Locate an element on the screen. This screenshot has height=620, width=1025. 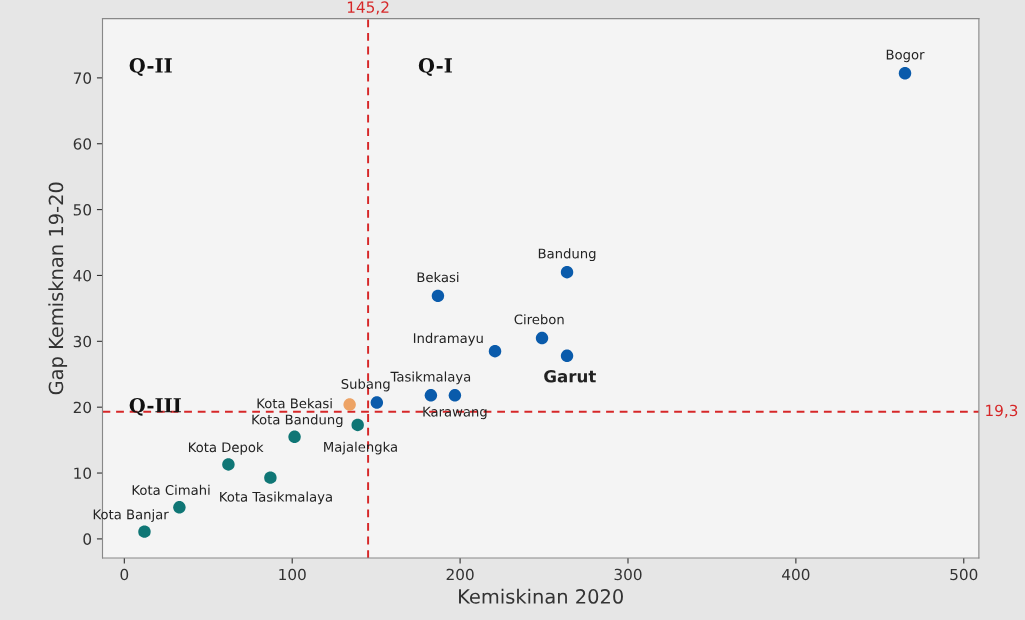
y-tick-label: 40 is located at coordinates (82, 275).